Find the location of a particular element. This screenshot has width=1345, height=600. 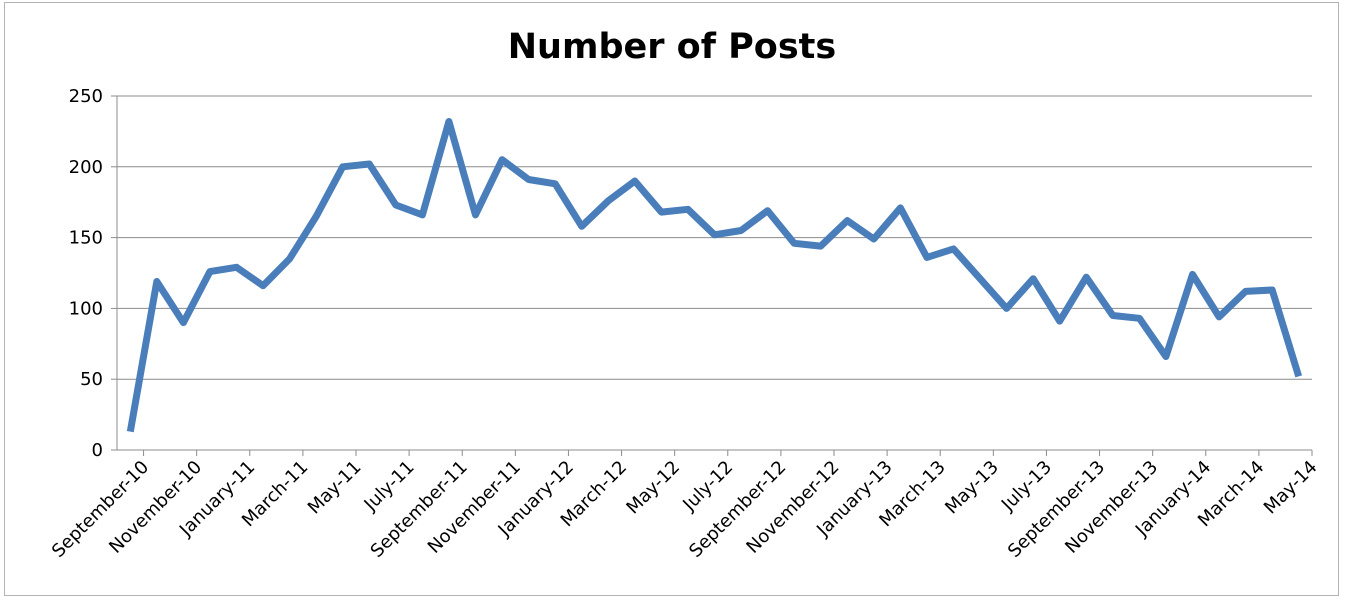

x-tick-label: November-10 is located at coordinates (155, 507).